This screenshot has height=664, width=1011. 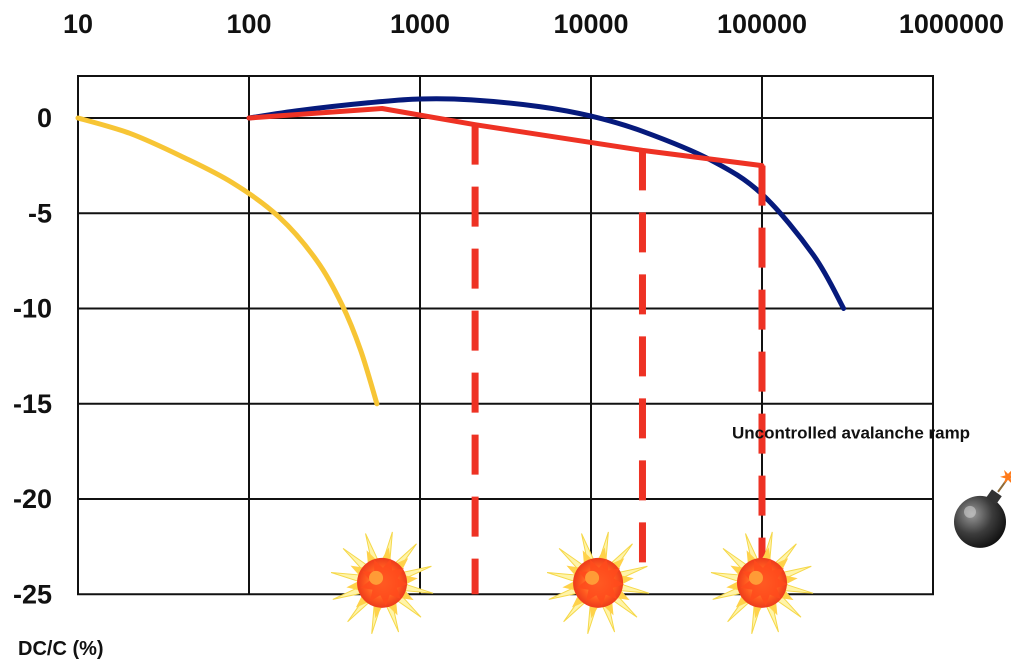 What do you see at coordinates (44, 118) in the screenshot?
I see `y-tick-label: 0` at bounding box center [44, 118].